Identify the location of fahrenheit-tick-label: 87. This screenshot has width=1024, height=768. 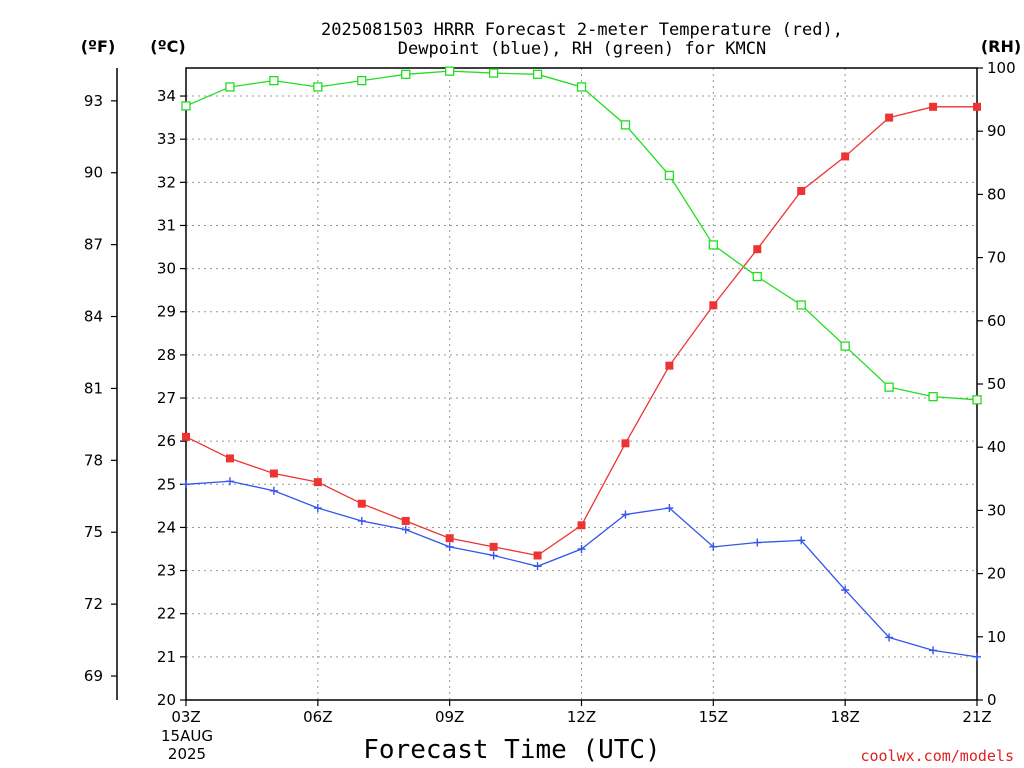
(93, 245).